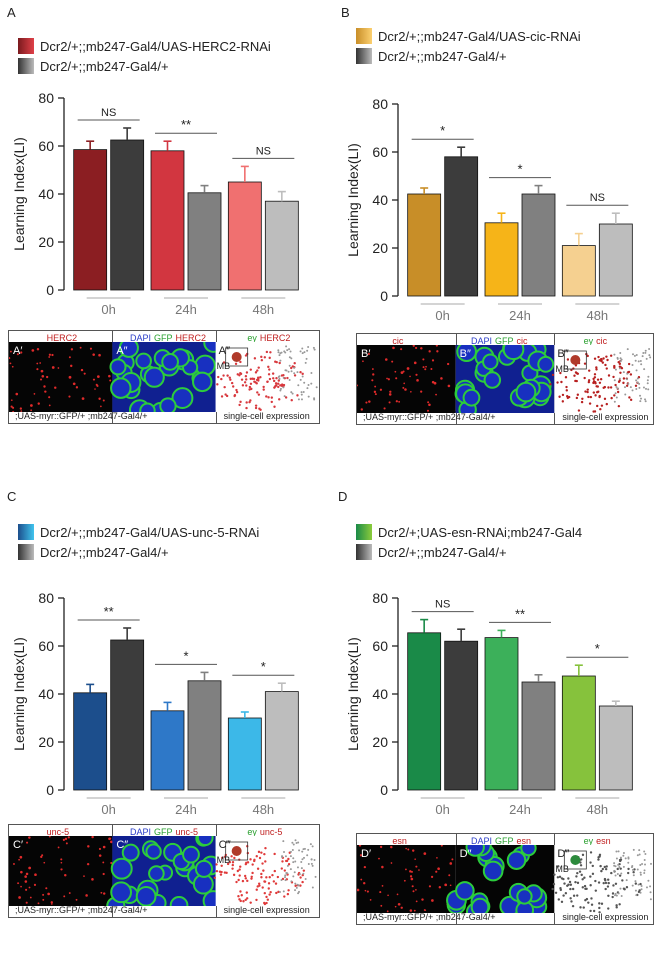  Describe the element at coordinates (505, 879) in the screenshot. I see `micrograph-svg` at that location.